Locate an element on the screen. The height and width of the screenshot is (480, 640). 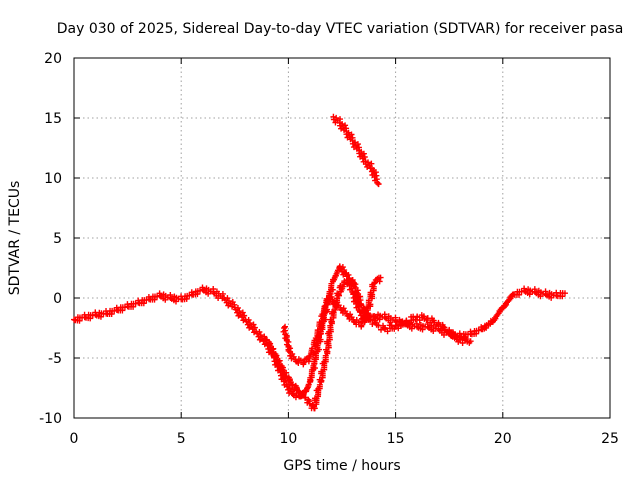
x-tick-label: 15 is located at coordinates (396, 439).